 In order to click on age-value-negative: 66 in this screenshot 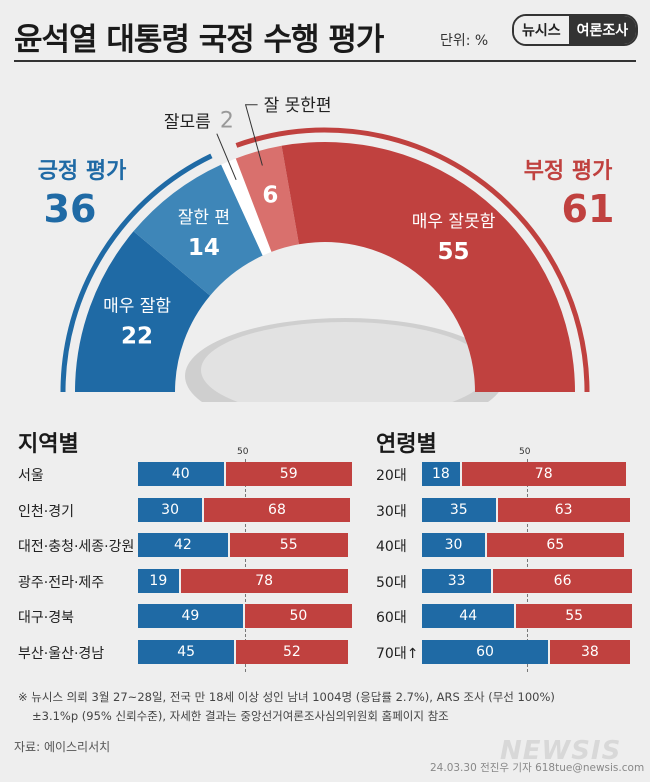, I will do `click(562, 580)`.